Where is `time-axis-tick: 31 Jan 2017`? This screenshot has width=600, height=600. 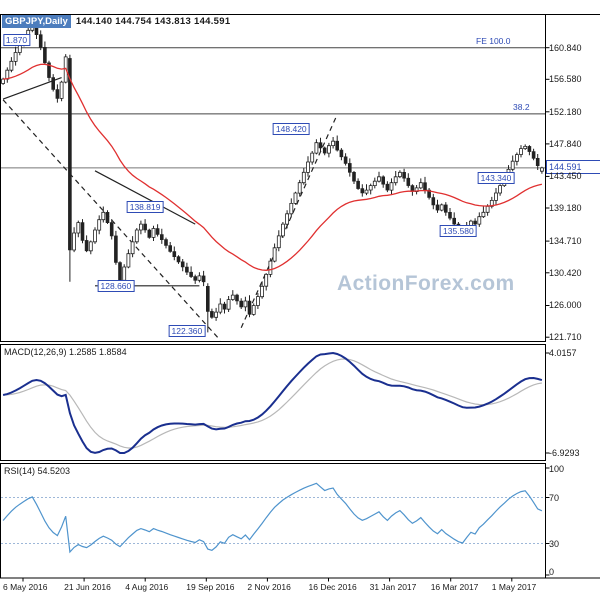 time-axis-tick: 31 Jan 2017 is located at coordinates (393, 587).